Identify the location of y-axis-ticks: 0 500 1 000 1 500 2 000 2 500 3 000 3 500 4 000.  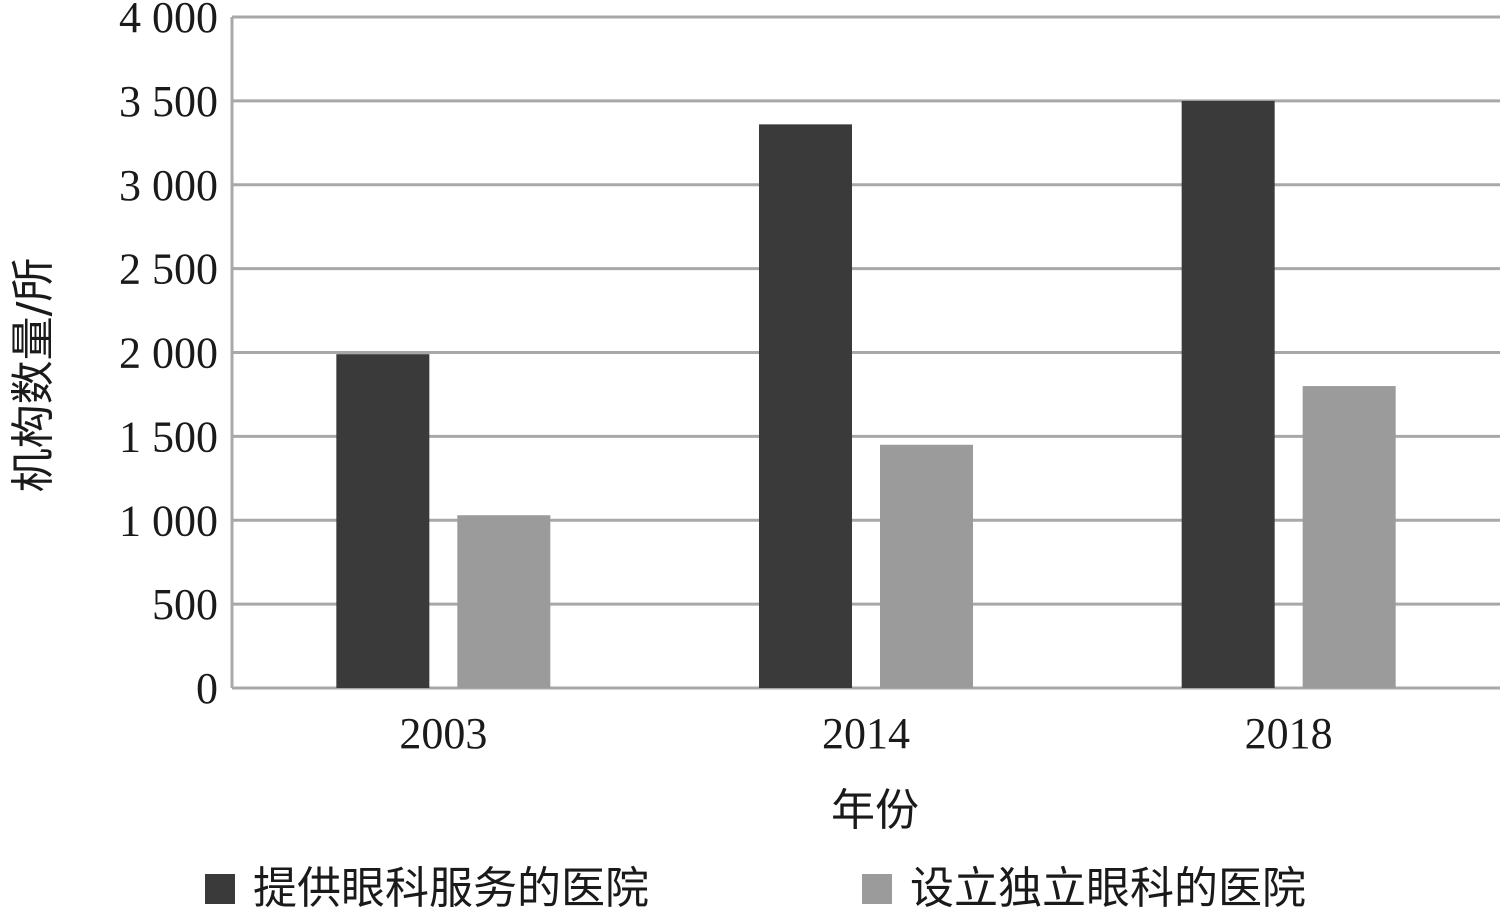
(168, 356).